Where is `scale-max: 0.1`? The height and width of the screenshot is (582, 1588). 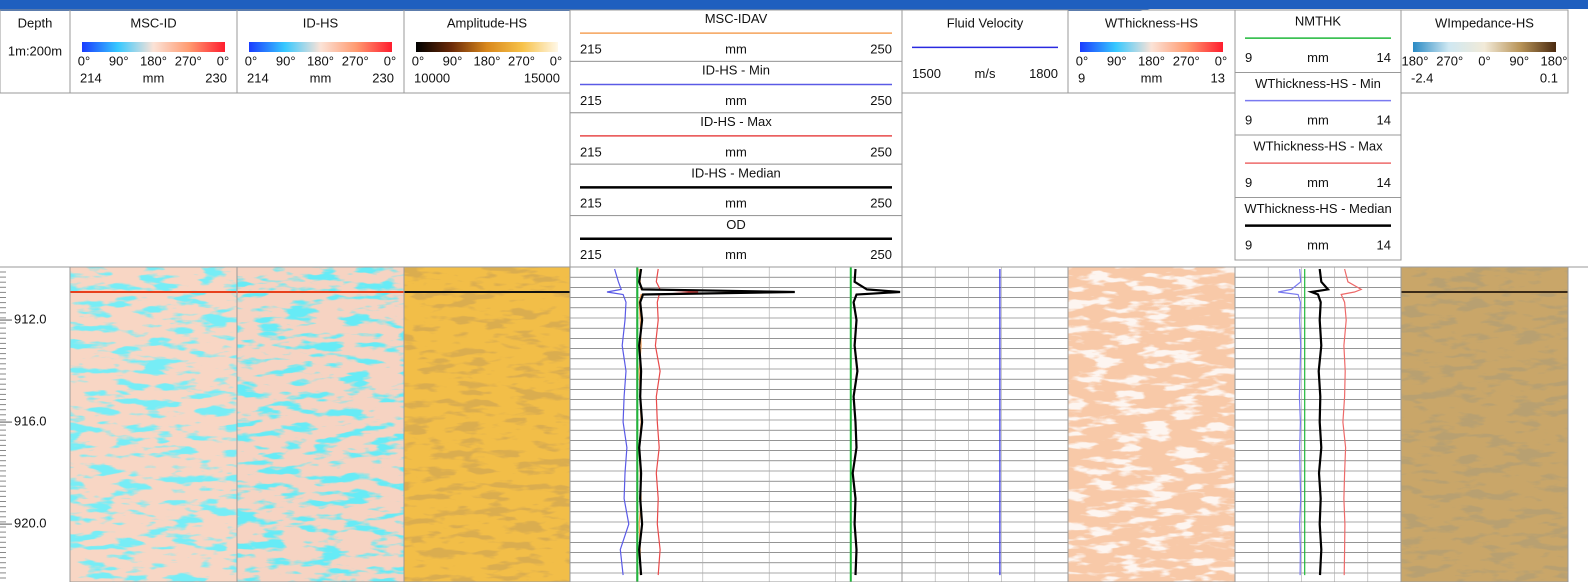 scale-max: 0.1 is located at coordinates (1549, 77).